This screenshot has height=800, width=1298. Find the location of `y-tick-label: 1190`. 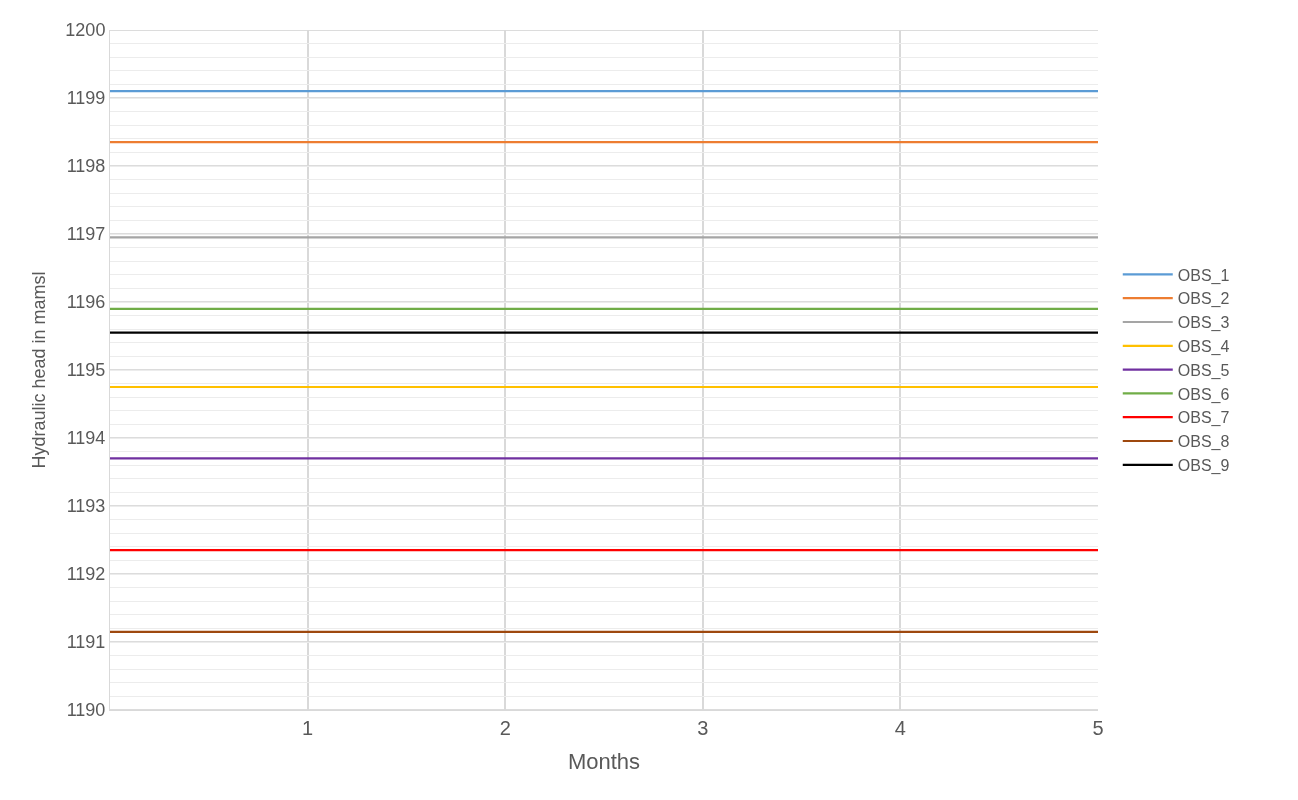

y-tick-label: 1190 is located at coordinates (86, 710).